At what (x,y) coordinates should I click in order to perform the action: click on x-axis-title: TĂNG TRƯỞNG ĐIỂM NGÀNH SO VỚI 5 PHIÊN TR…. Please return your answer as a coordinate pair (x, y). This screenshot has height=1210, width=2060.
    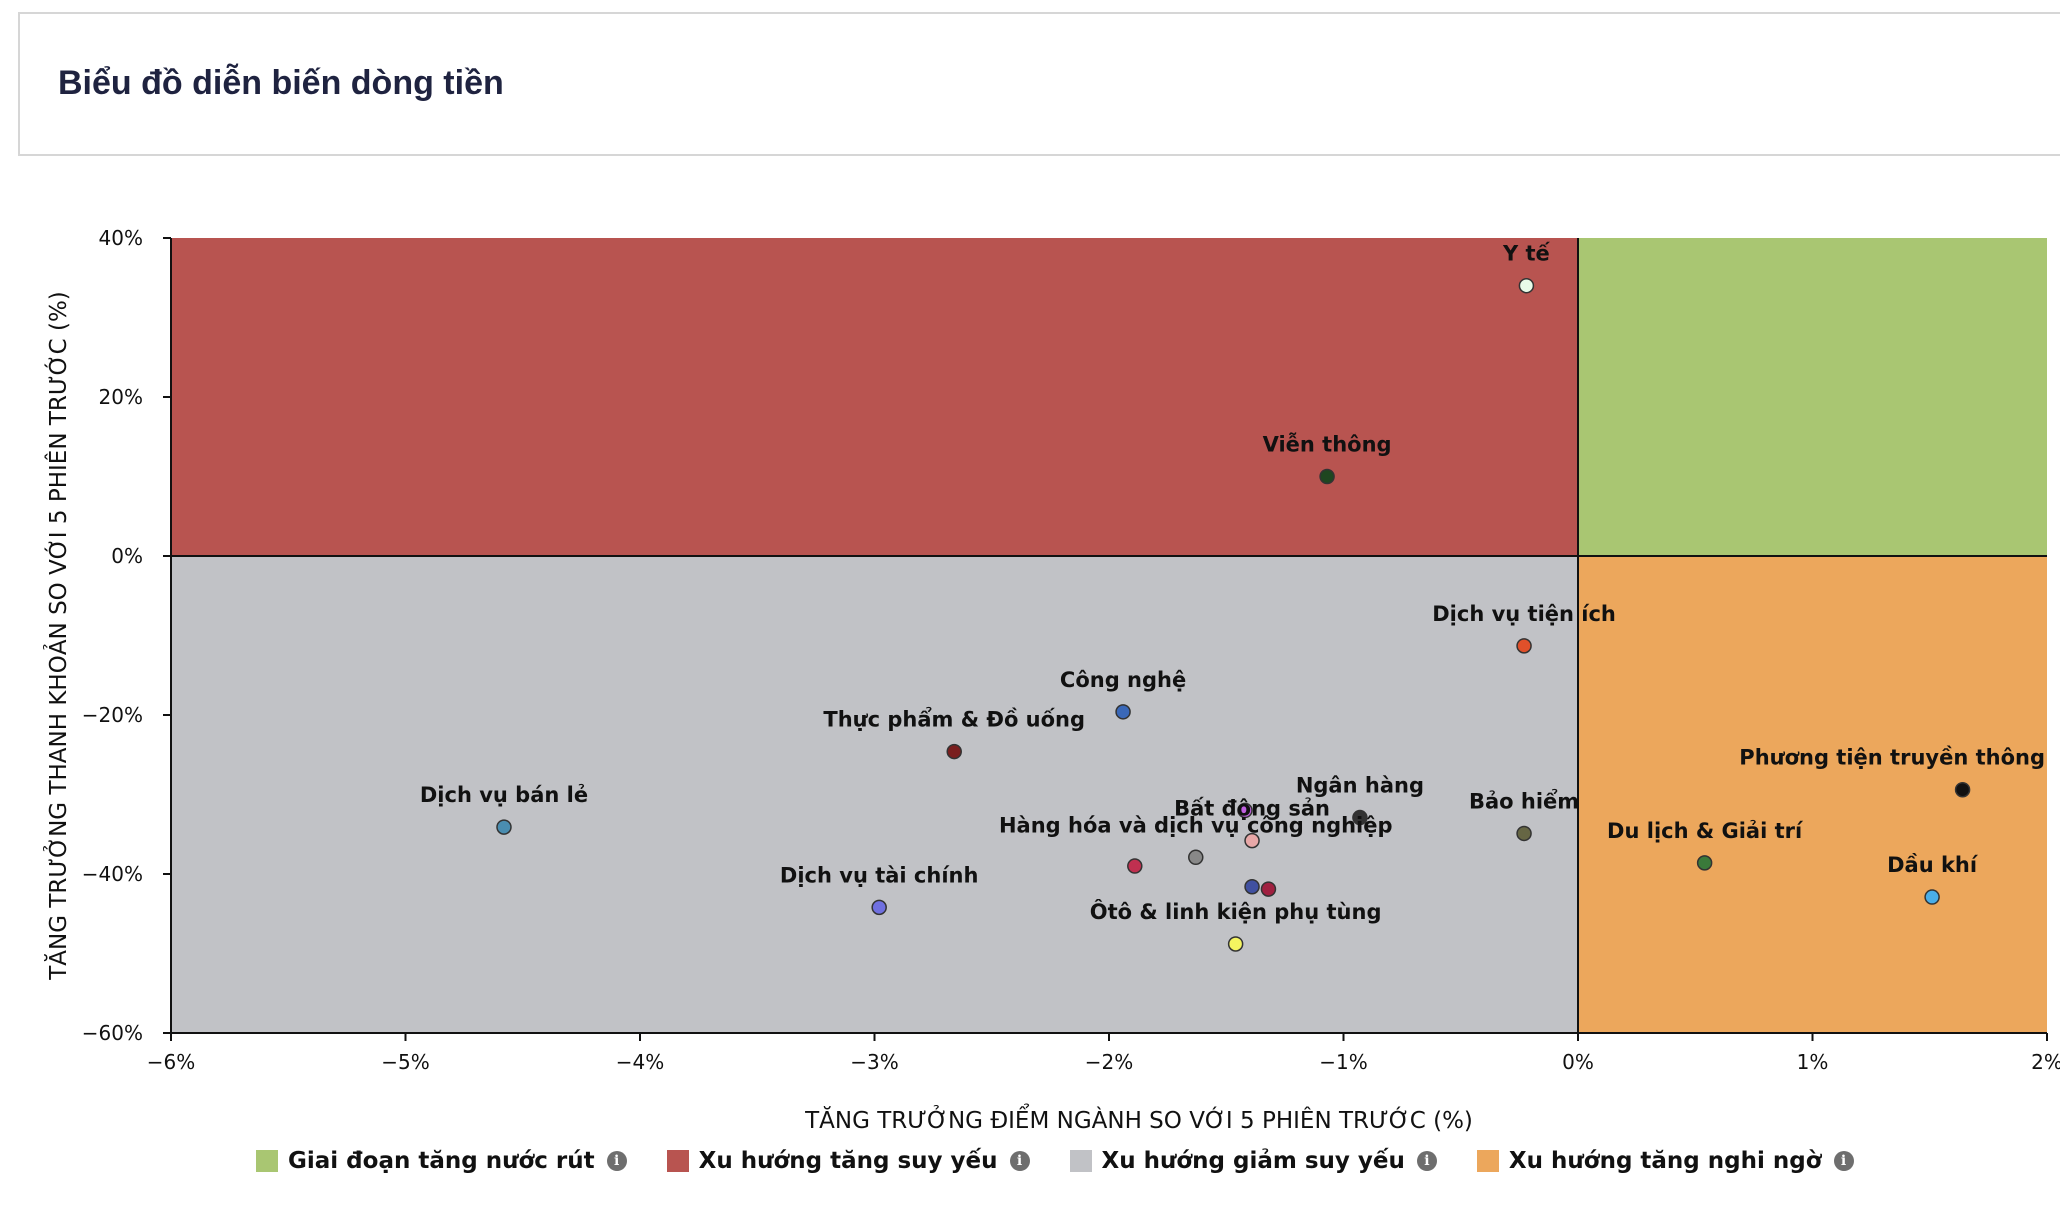
    Looking at the image, I should click on (1138, 1119).